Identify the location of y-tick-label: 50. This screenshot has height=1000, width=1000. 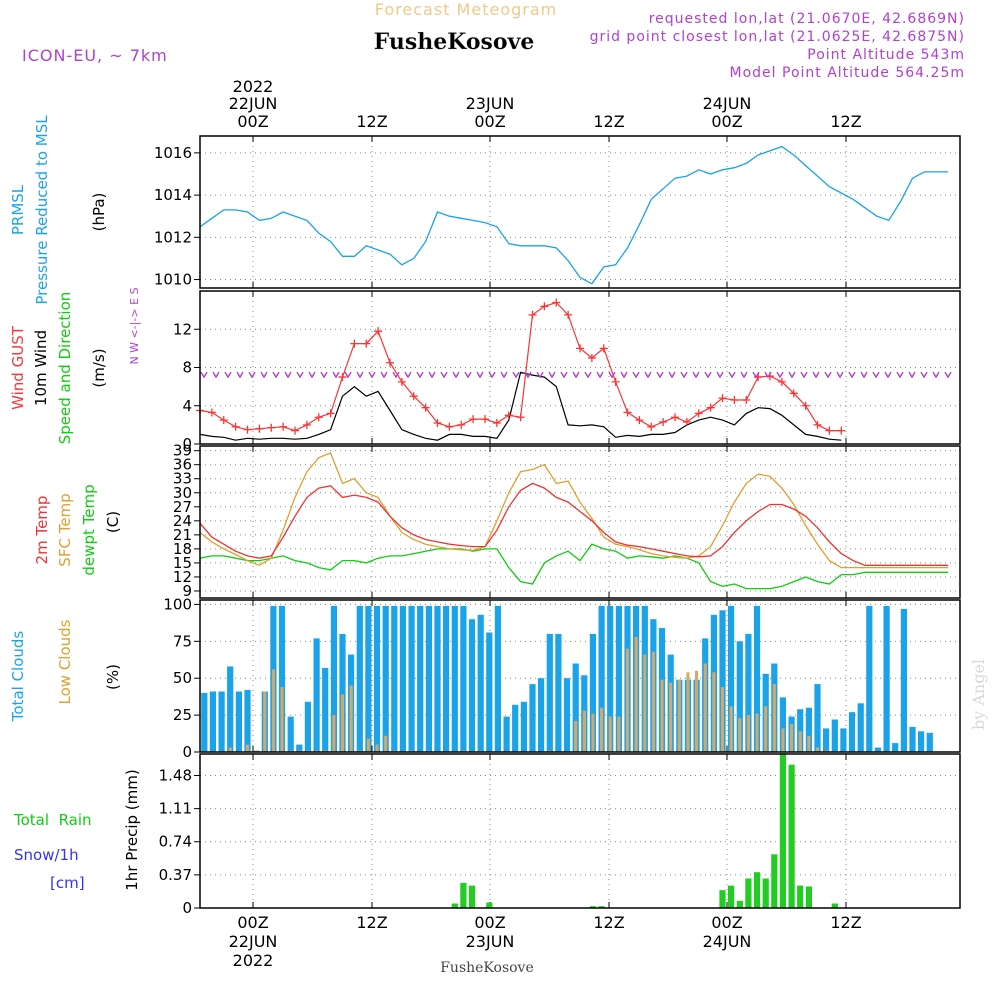
(182, 678).